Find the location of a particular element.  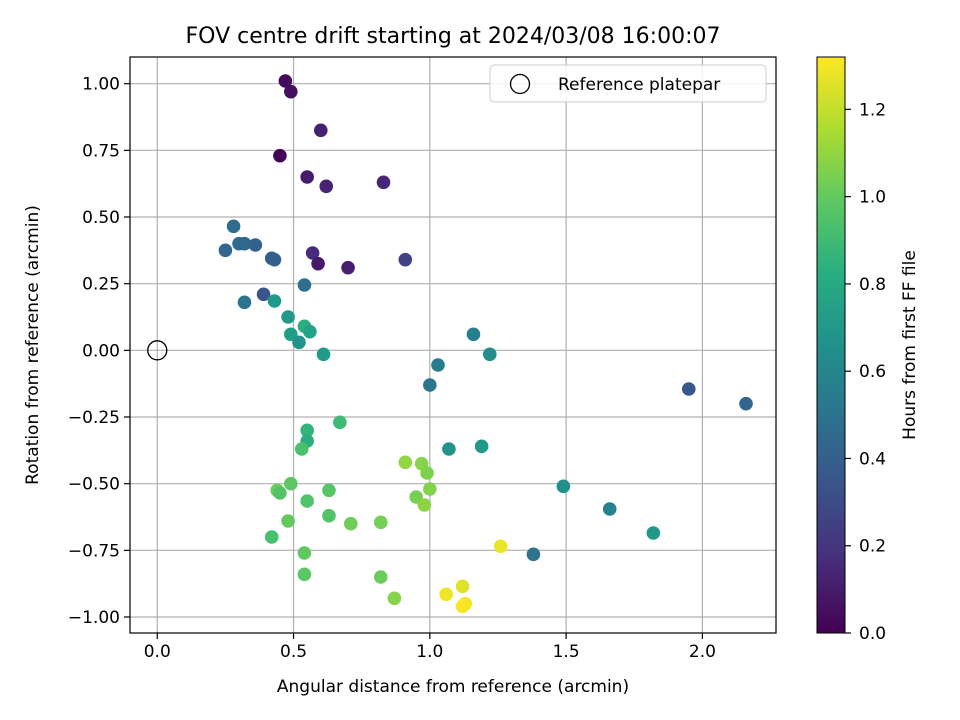

reference-layer is located at coordinates (157, 350).